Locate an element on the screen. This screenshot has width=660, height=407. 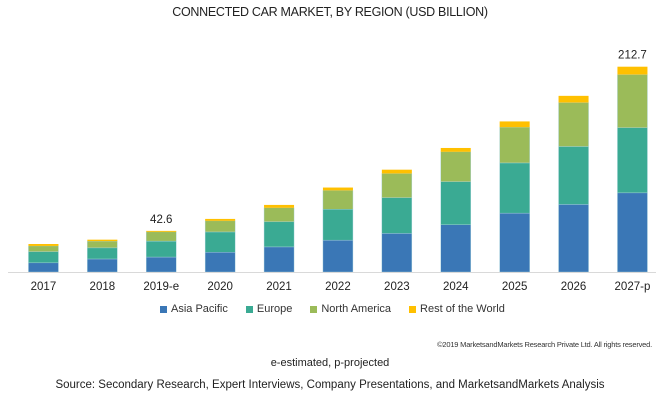
bar-segment-north-america-2021 is located at coordinates (279, 215).